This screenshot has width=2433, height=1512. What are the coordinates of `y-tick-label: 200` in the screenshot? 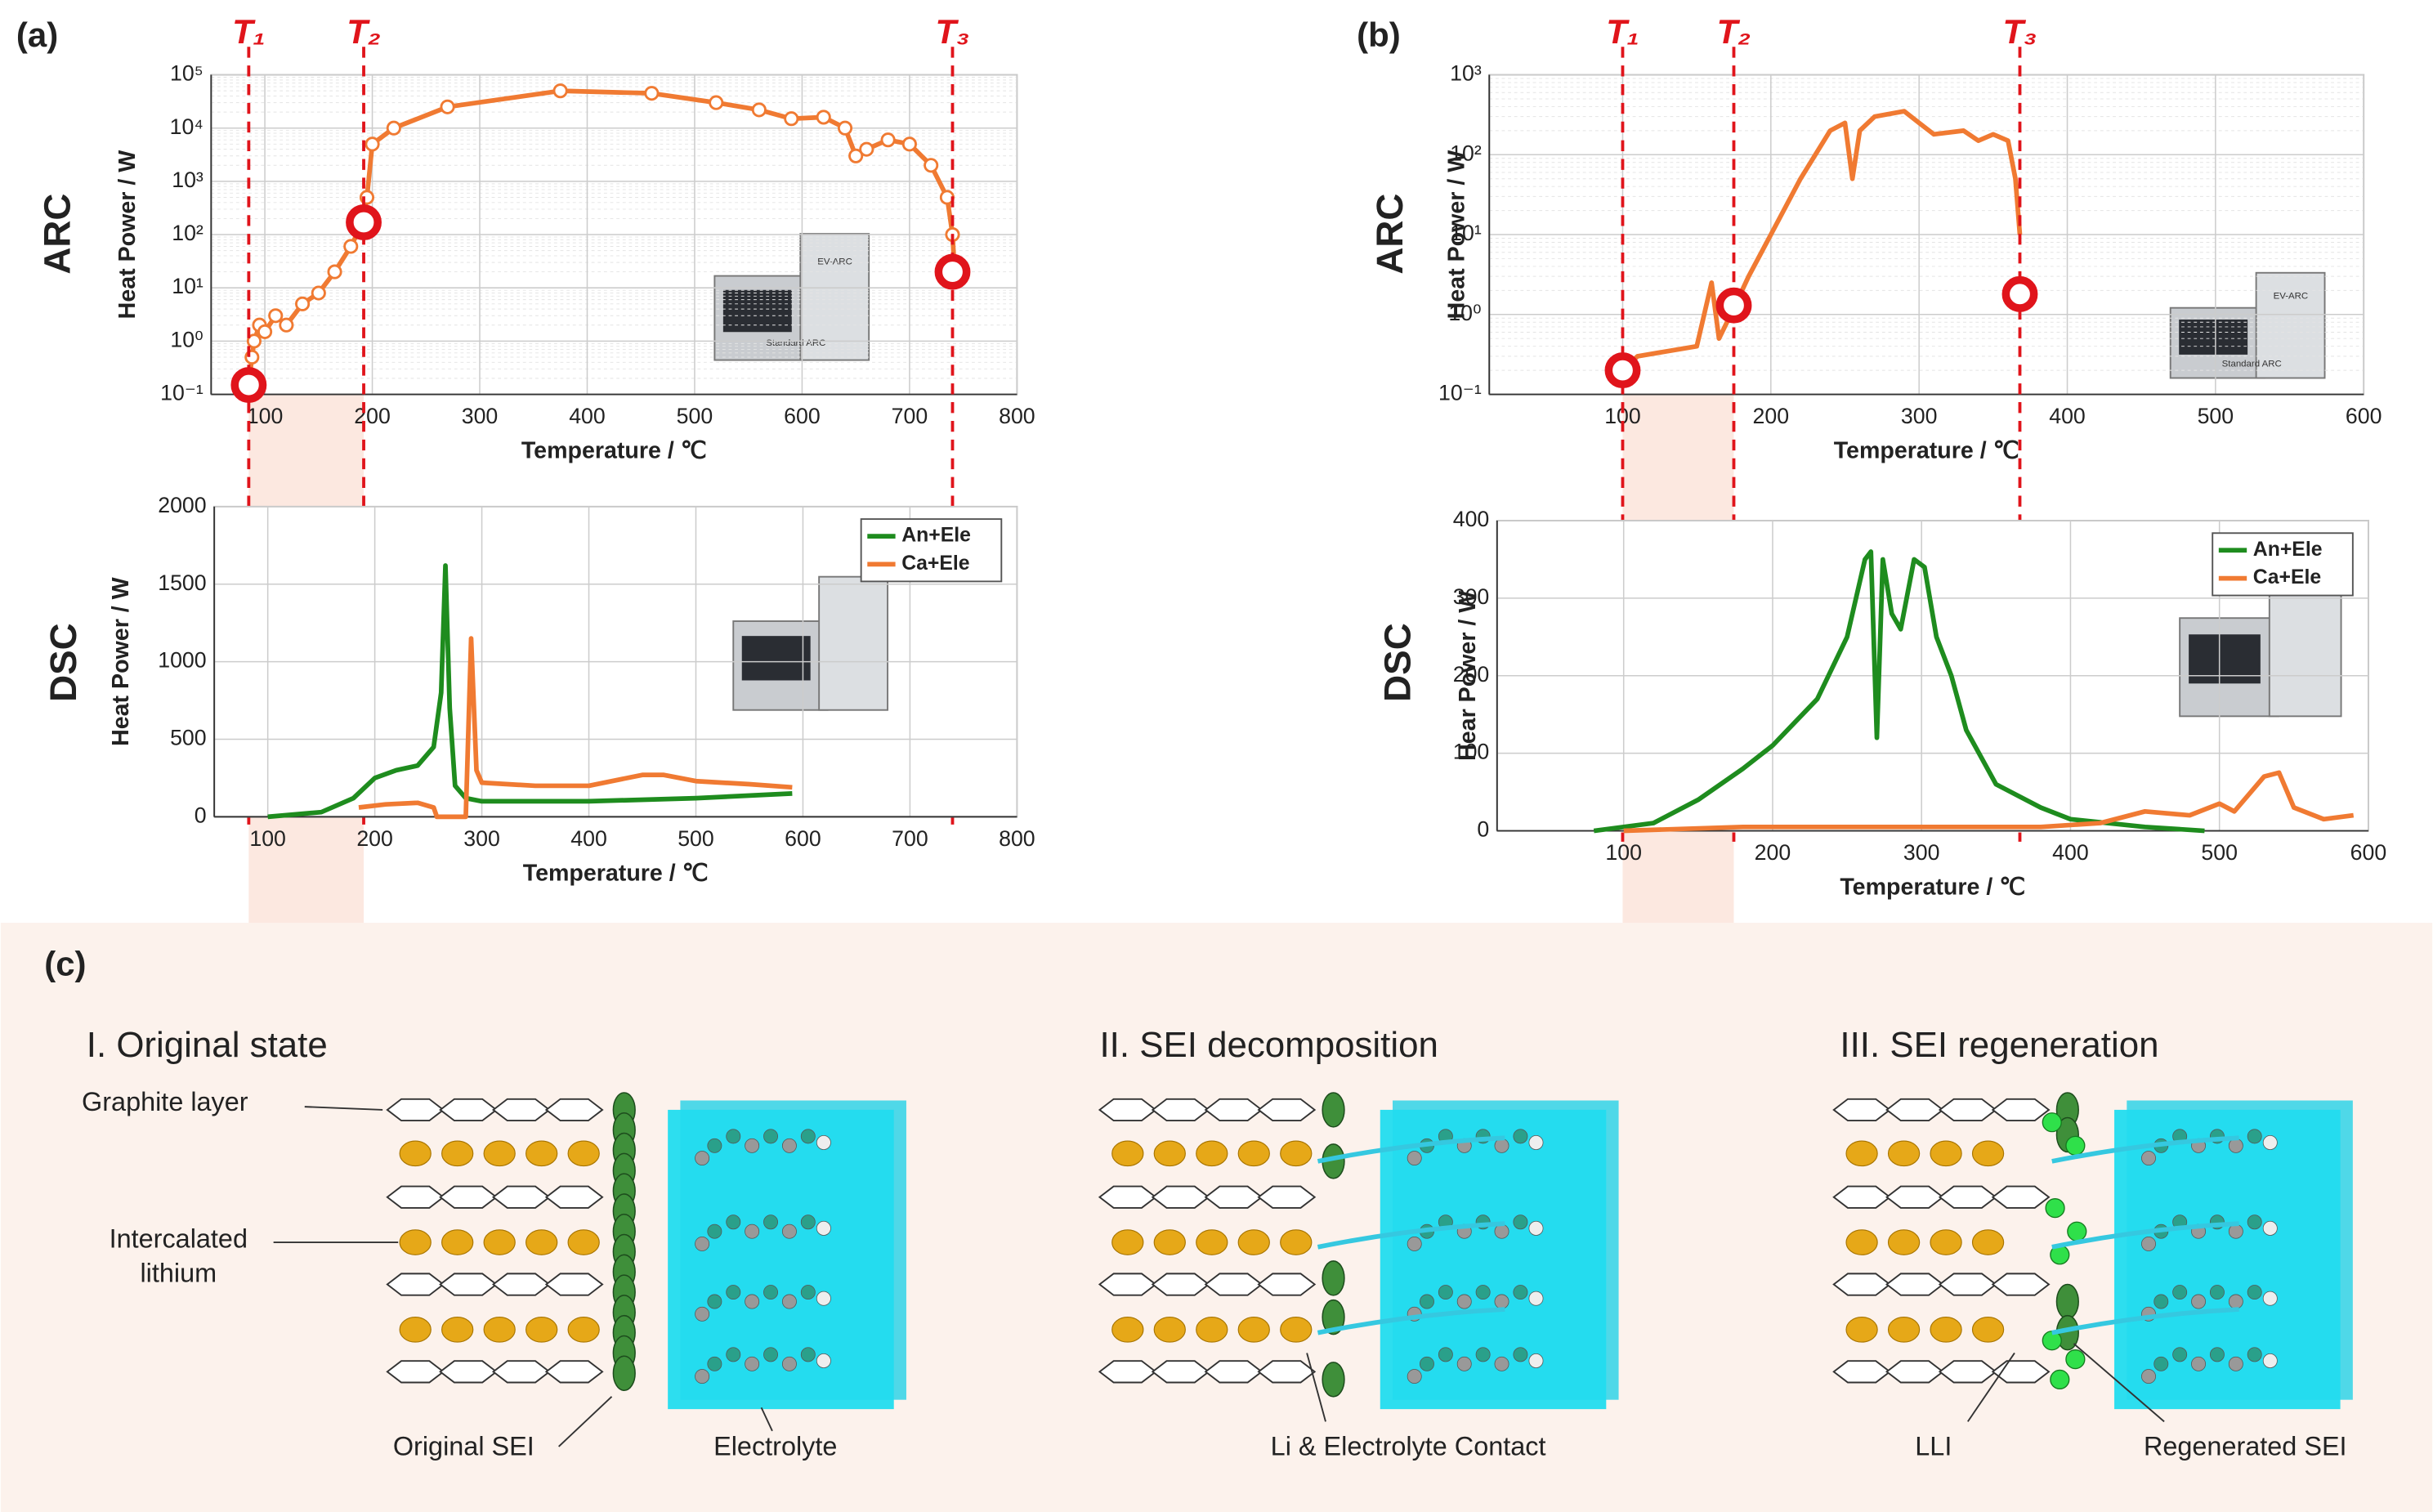 It's located at (1471, 674).